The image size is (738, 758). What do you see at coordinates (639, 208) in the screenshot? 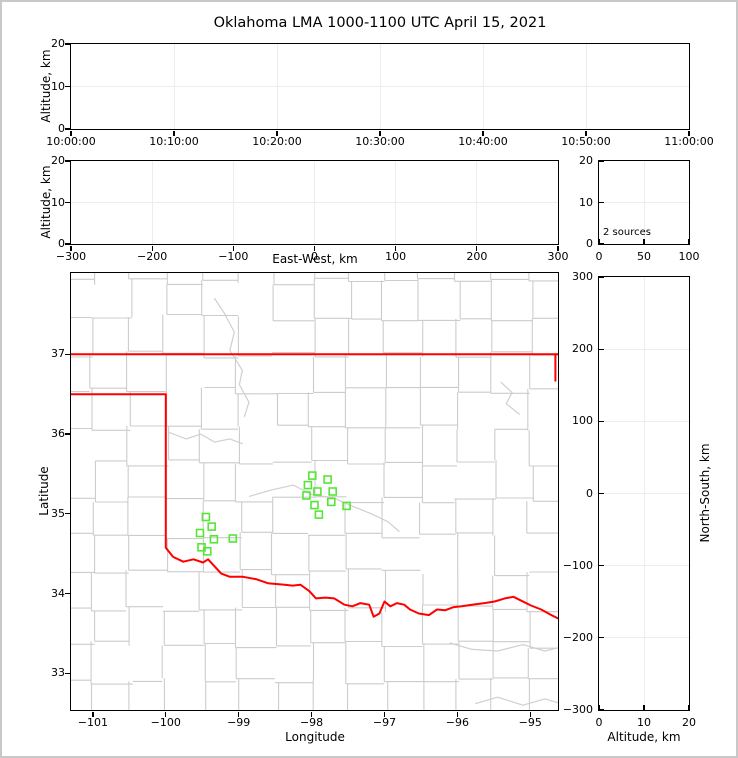
I see `source-histogram-panel: 0 50 100 0 10 20 2 sources` at bounding box center [639, 208].